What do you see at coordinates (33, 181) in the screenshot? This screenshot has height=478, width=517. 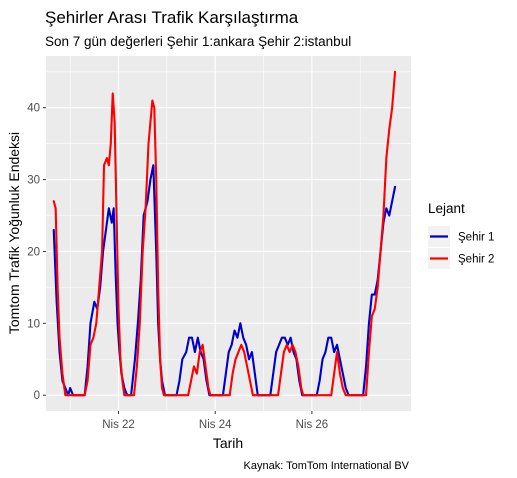 I see `y-tick-label: 30` at bounding box center [33, 181].